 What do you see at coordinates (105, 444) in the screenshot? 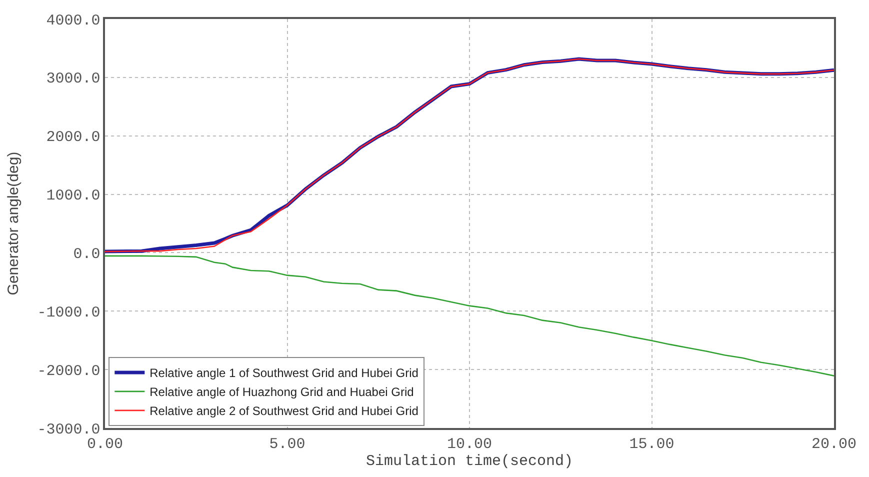
I see `x-tick-label: 0.00` at bounding box center [105, 444].